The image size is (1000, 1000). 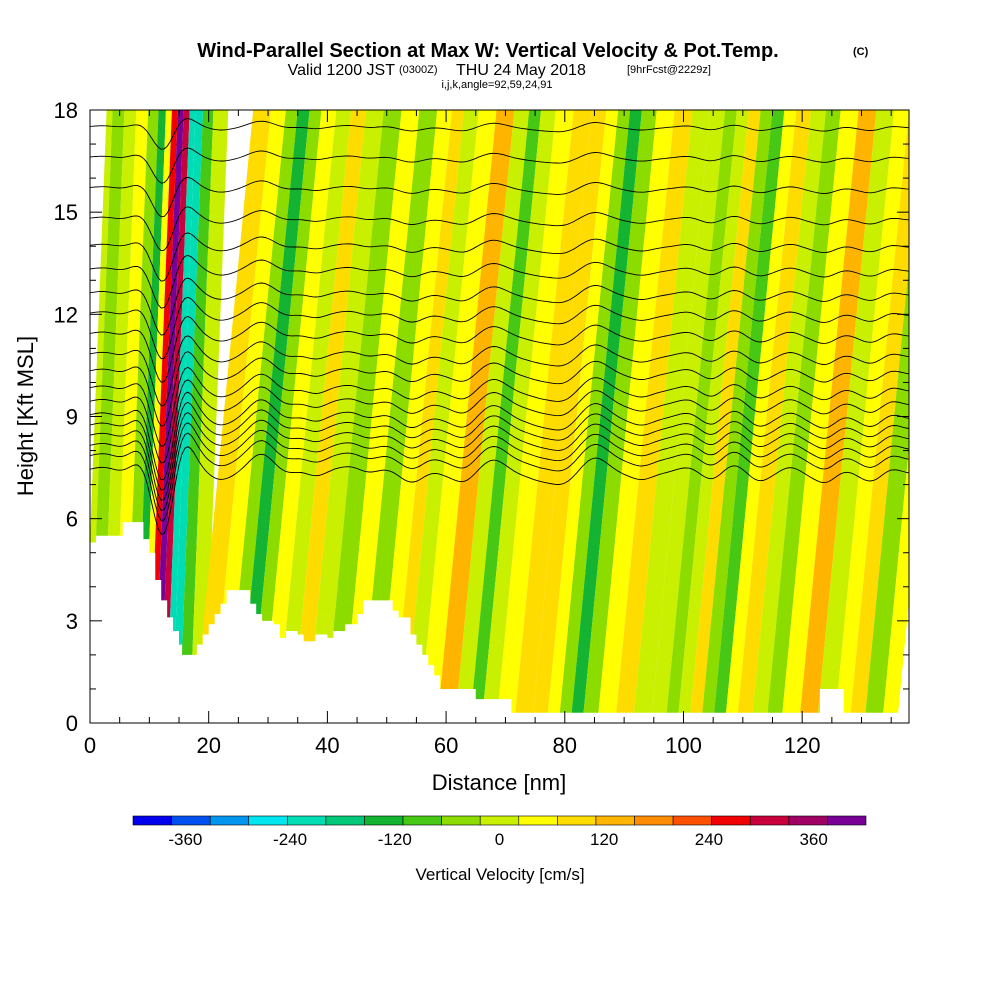 I want to click on y-tick-label: 18, so click(x=66, y=110).